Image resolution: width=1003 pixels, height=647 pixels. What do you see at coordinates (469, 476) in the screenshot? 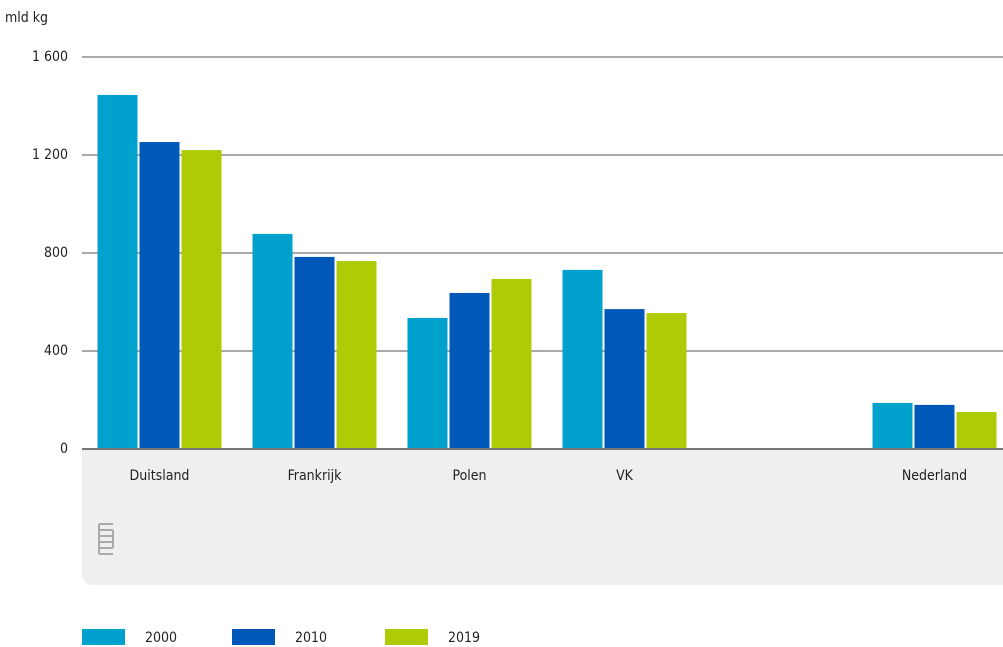
I see `x-tick-label: Polen` at bounding box center [469, 476].